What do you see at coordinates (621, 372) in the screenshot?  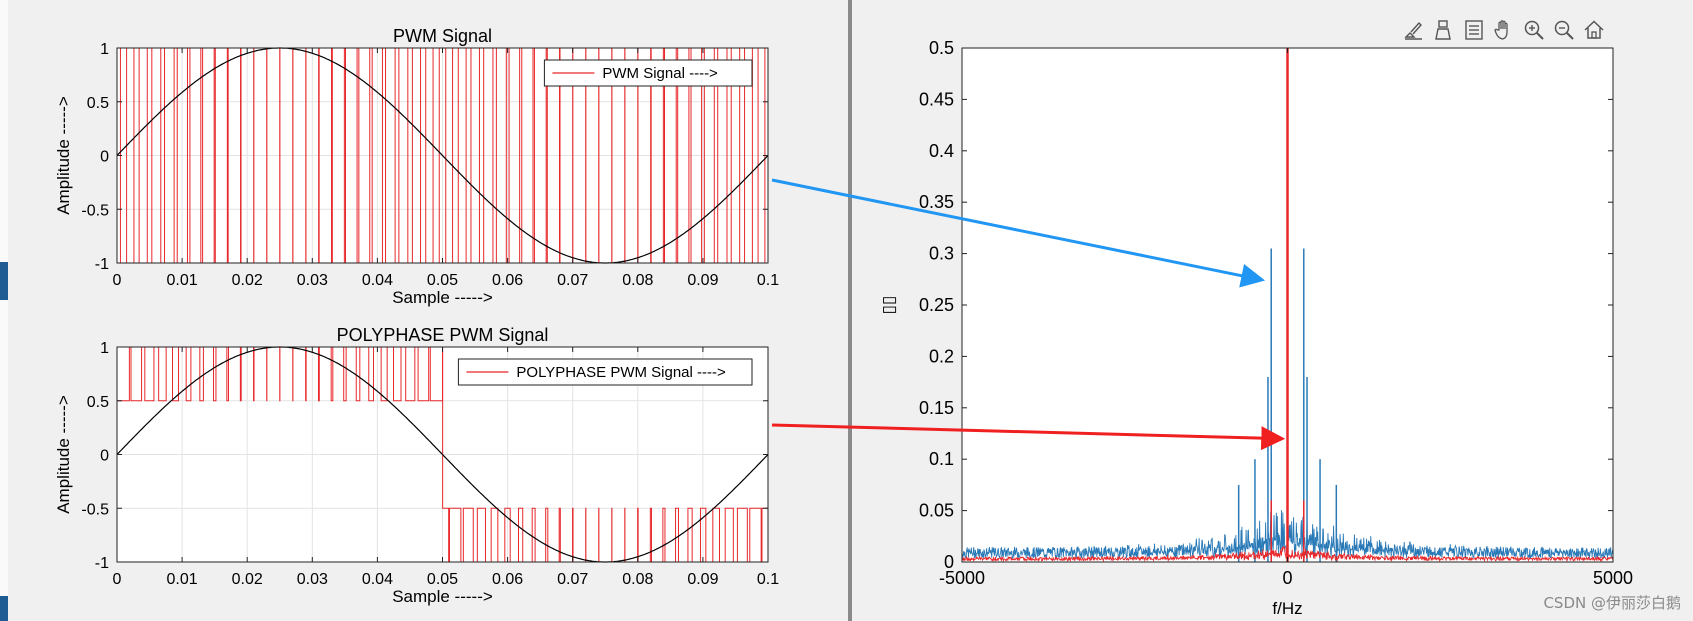 I see `legend-entry: POLYPHASE PWM Signal ---->` at bounding box center [621, 372].